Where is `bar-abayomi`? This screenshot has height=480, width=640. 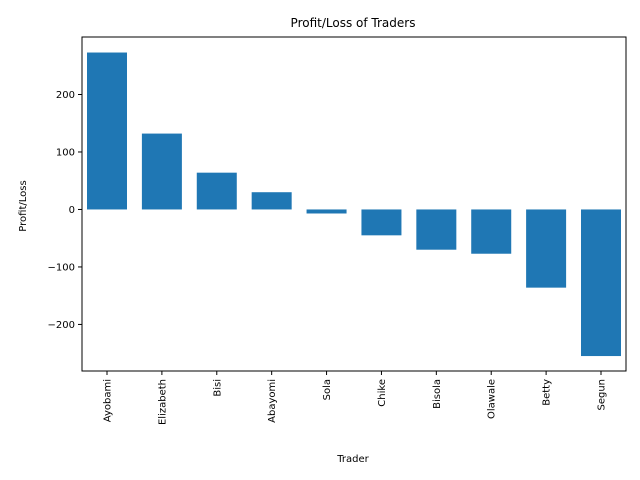
bar-abayomi is located at coordinates (271, 201).